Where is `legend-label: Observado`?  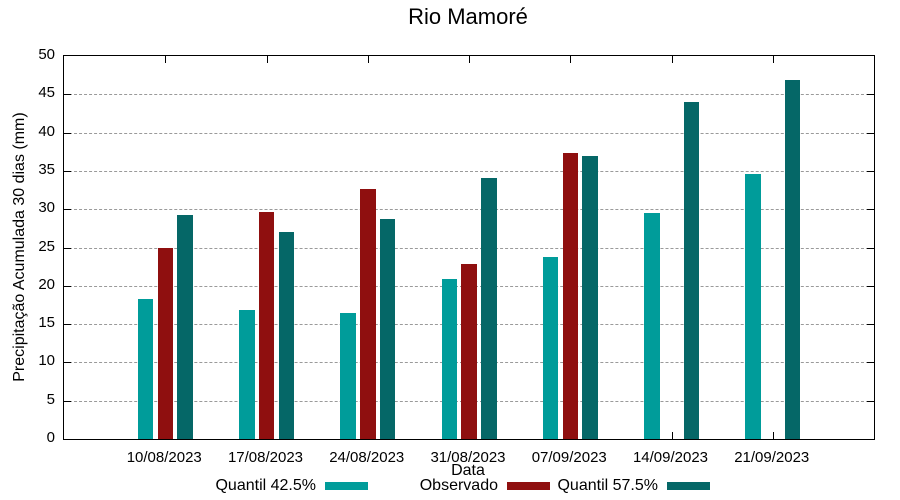 legend-label: Observado is located at coordinates (458, 485).